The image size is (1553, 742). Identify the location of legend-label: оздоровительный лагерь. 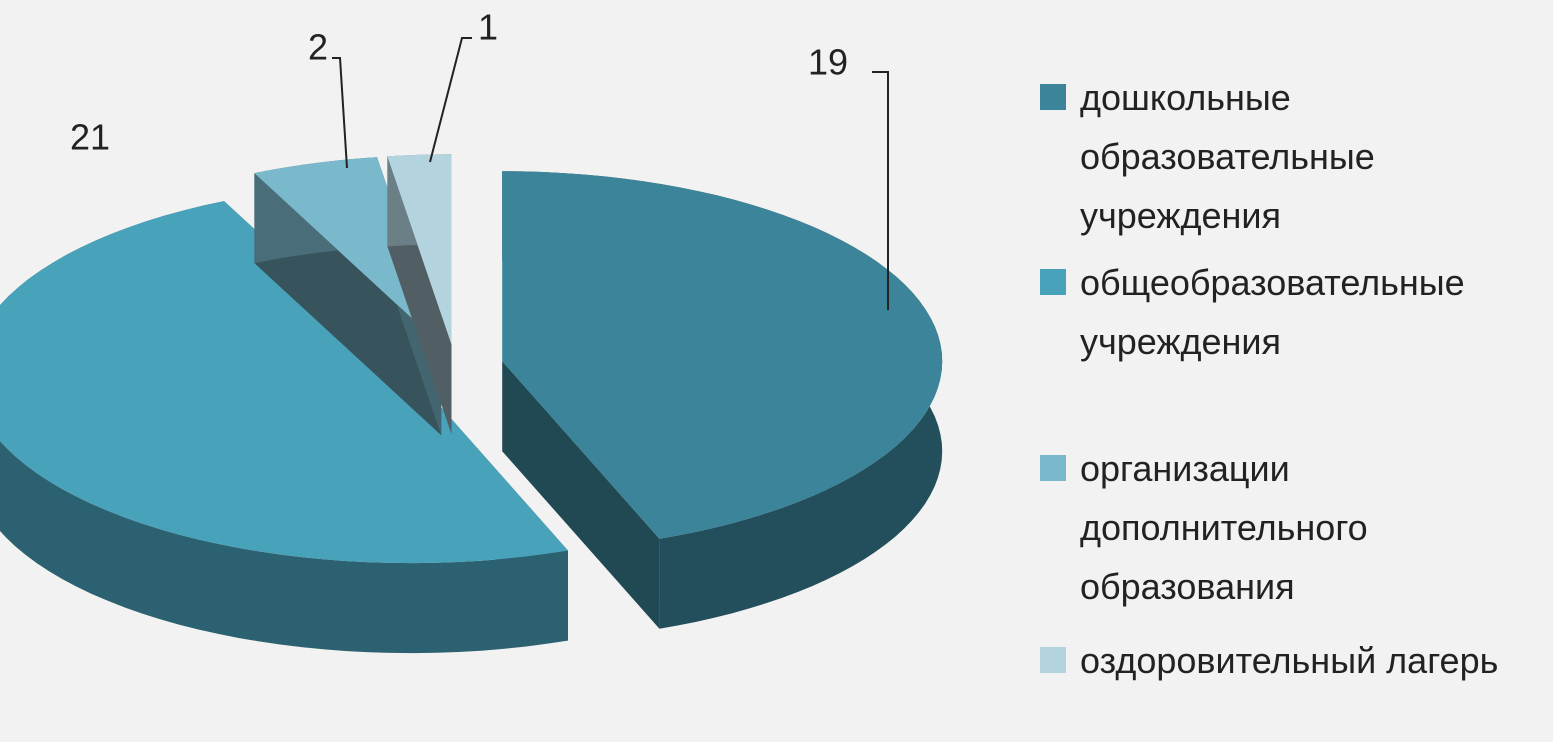
(1289, 660).